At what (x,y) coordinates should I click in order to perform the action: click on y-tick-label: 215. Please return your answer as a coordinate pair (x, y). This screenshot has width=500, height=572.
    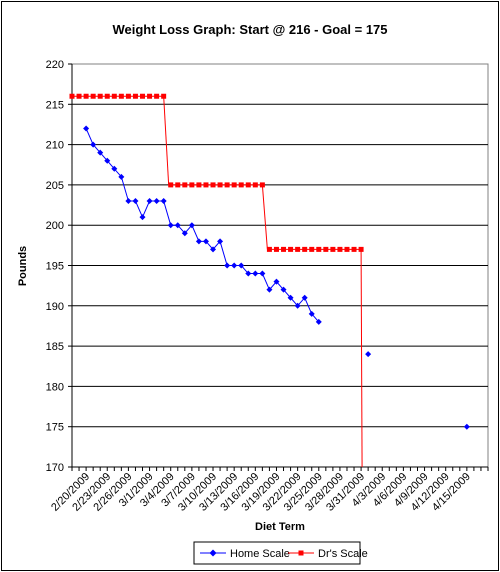
    Looking at the image, I should click on (55, 105).